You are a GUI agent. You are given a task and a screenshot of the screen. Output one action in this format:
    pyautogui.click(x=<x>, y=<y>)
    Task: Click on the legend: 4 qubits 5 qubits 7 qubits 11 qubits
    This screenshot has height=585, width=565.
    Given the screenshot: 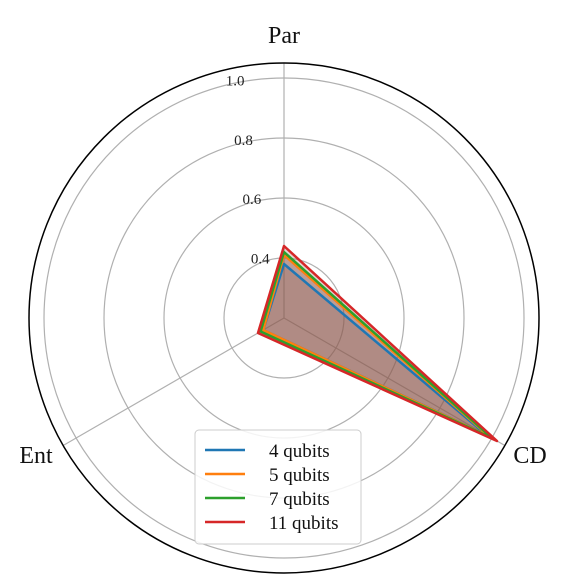 What is the action you would take?
    pyautogui.click(x=278, y=487)
    